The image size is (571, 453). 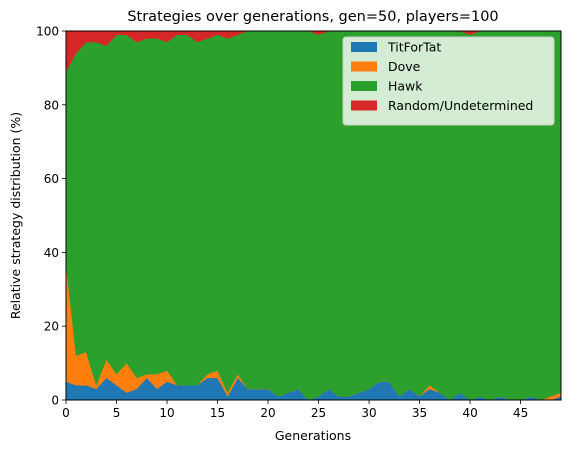 I want to click on y-tick-label: 0, so click(x=55, y=401).